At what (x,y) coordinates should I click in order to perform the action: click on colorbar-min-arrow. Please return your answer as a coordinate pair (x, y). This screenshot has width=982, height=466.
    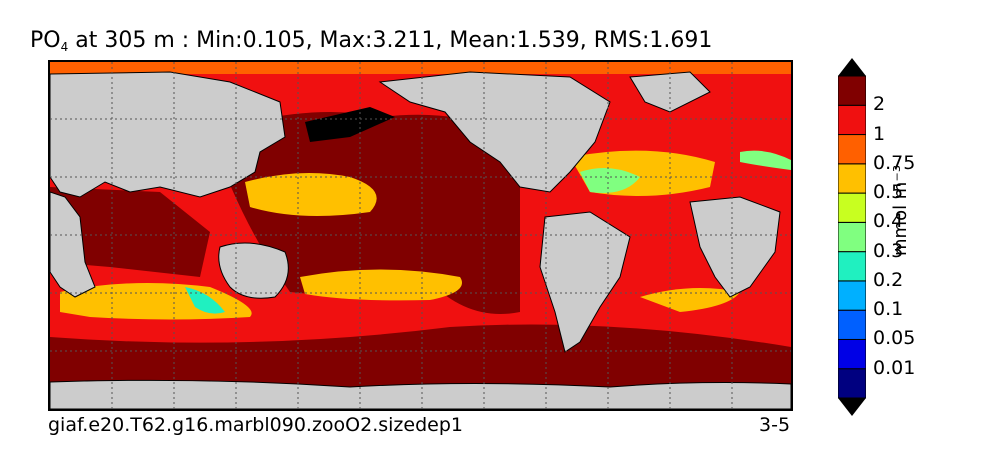
    Looking at the image, I should click on (852, 407).